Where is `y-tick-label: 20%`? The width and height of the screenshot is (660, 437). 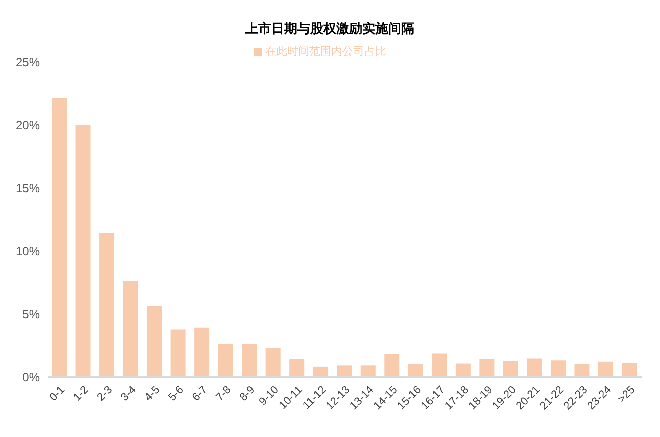
y-tick-label: 20% is located at coordinates (28, 125).